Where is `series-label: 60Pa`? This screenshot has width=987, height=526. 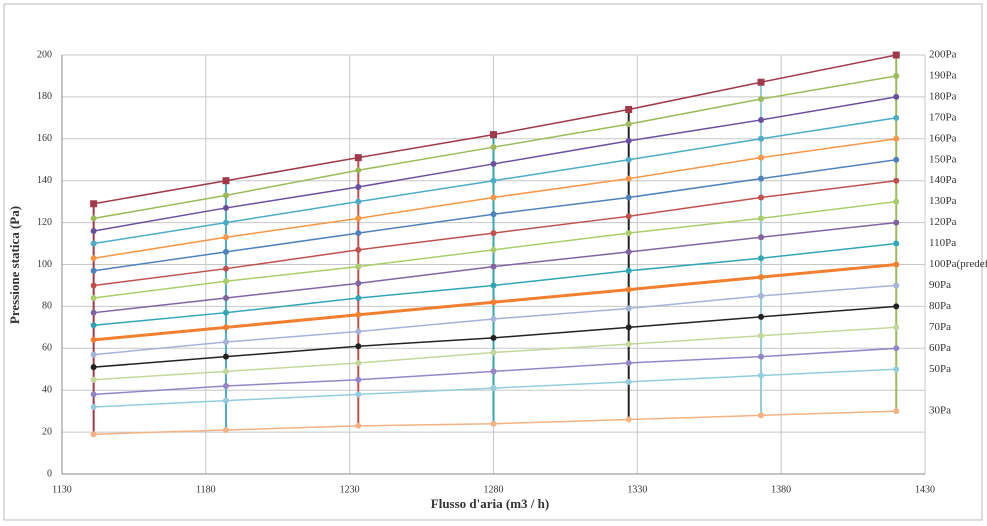 series-label: 60Pa is located at coordinates (940, 348).